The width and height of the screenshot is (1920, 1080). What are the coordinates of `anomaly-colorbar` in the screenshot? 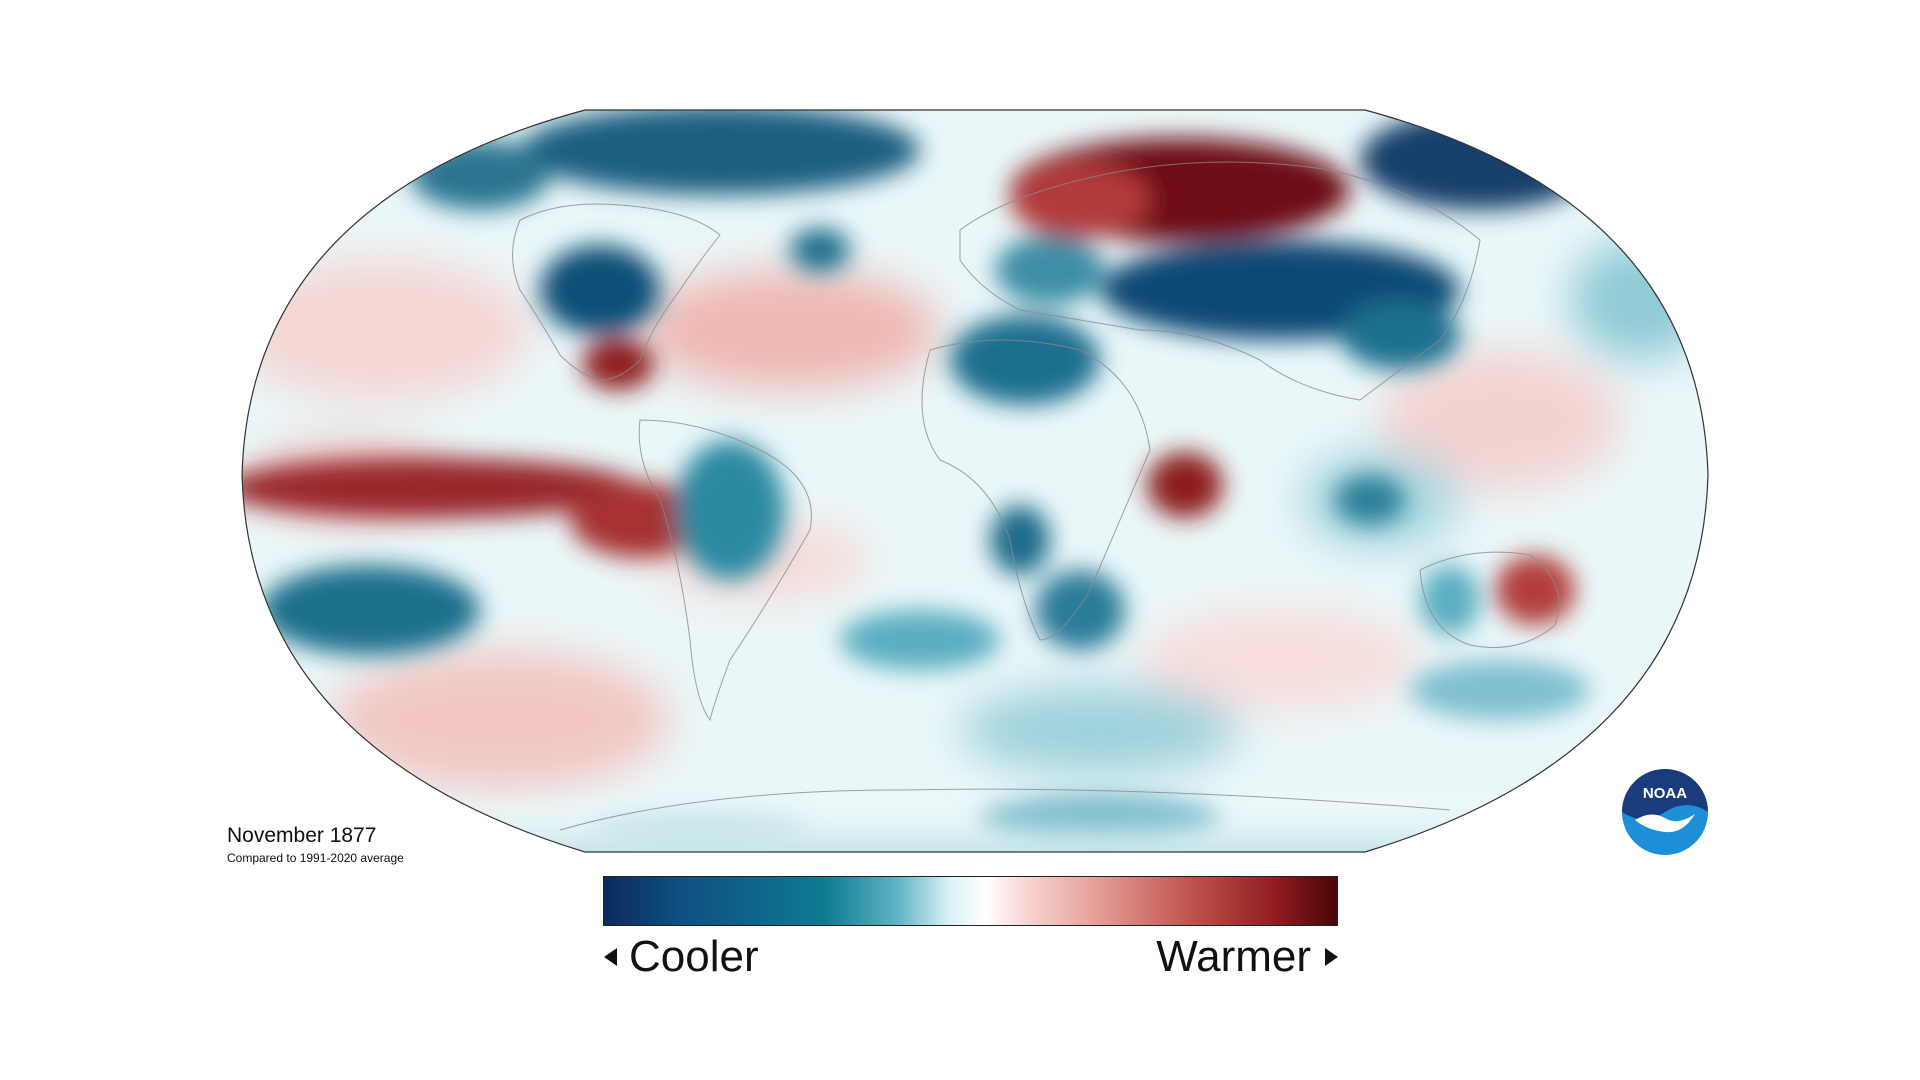 It's located at (970, 901).